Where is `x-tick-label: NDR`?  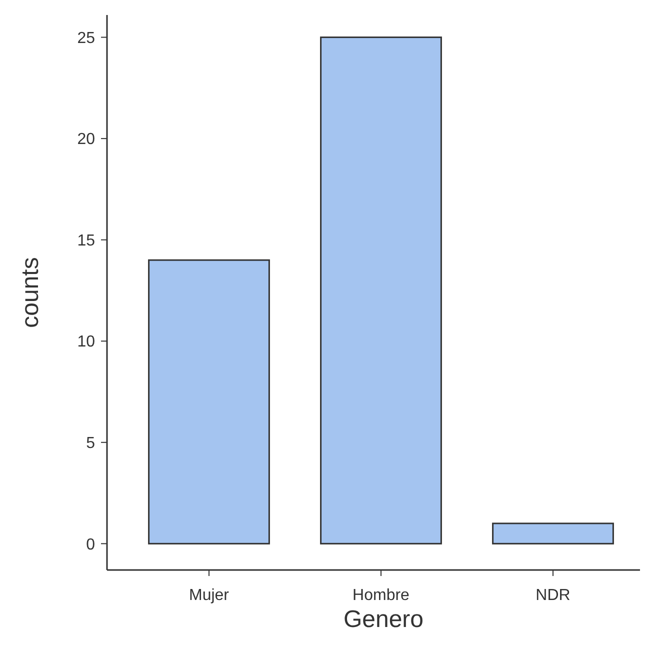 x-tick-label: NDR is located at coordinates (553, 595).